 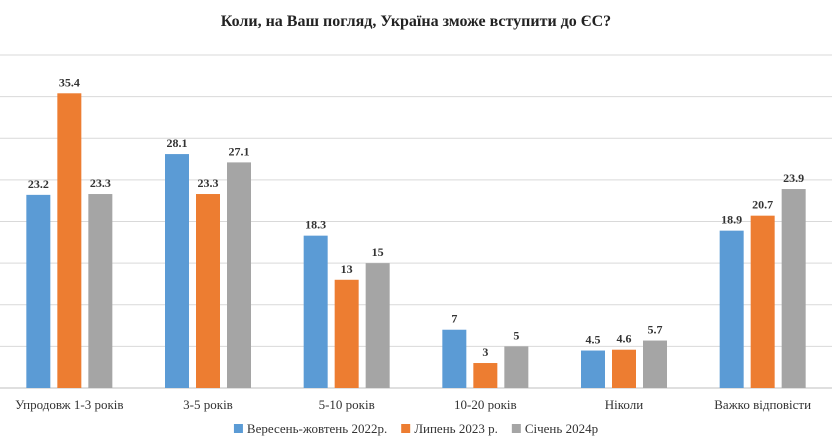 What do you see at coordinates (378, 252) in the screenshot?
I see `data-label: 15` at bounding box center [378, 252].